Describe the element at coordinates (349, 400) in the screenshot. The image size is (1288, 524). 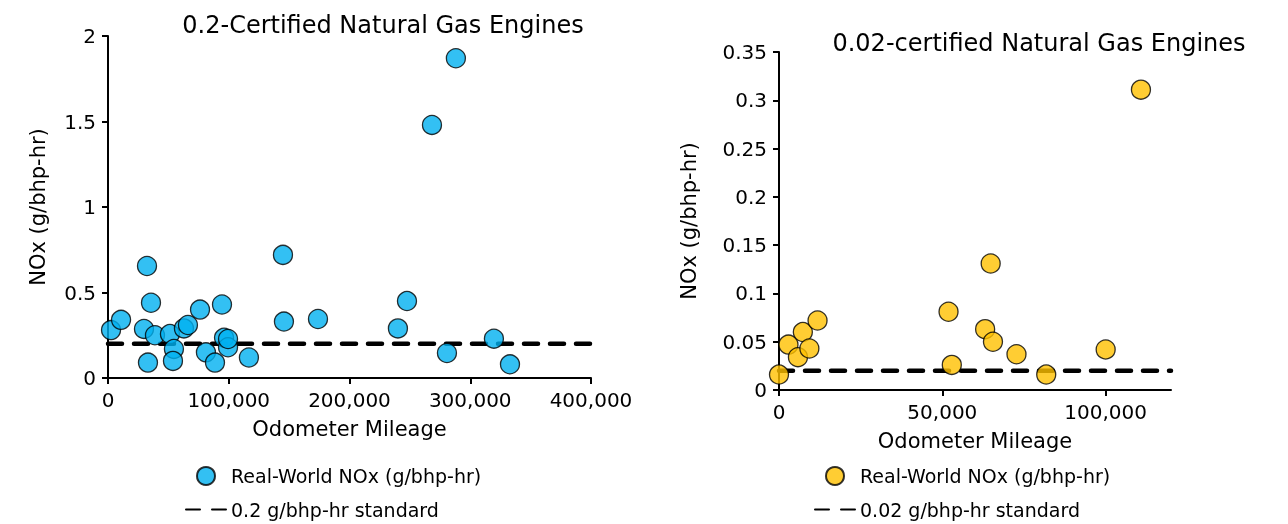
I see `x-tick-label: 200,000` at that location.